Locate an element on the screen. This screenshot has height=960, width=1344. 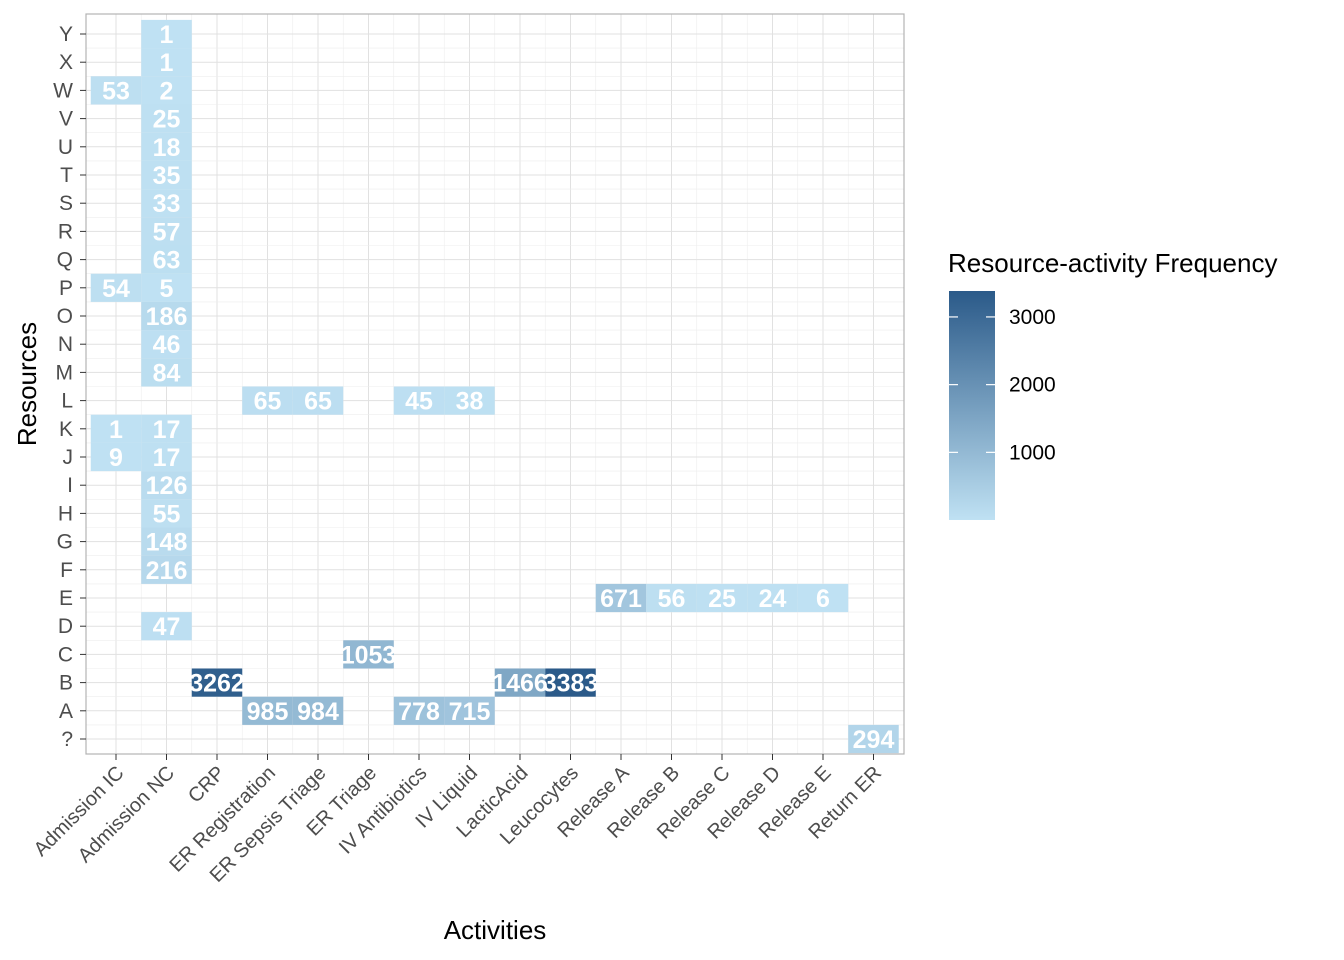
cell-value-label: 33 is located at coordinates (167, 204).